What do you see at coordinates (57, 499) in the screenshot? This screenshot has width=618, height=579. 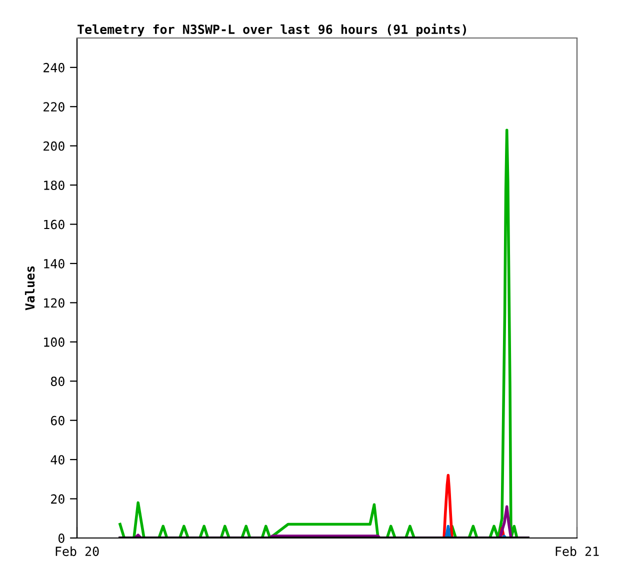 I see `y-tick-label: 20` at bounding box center [57, 499].